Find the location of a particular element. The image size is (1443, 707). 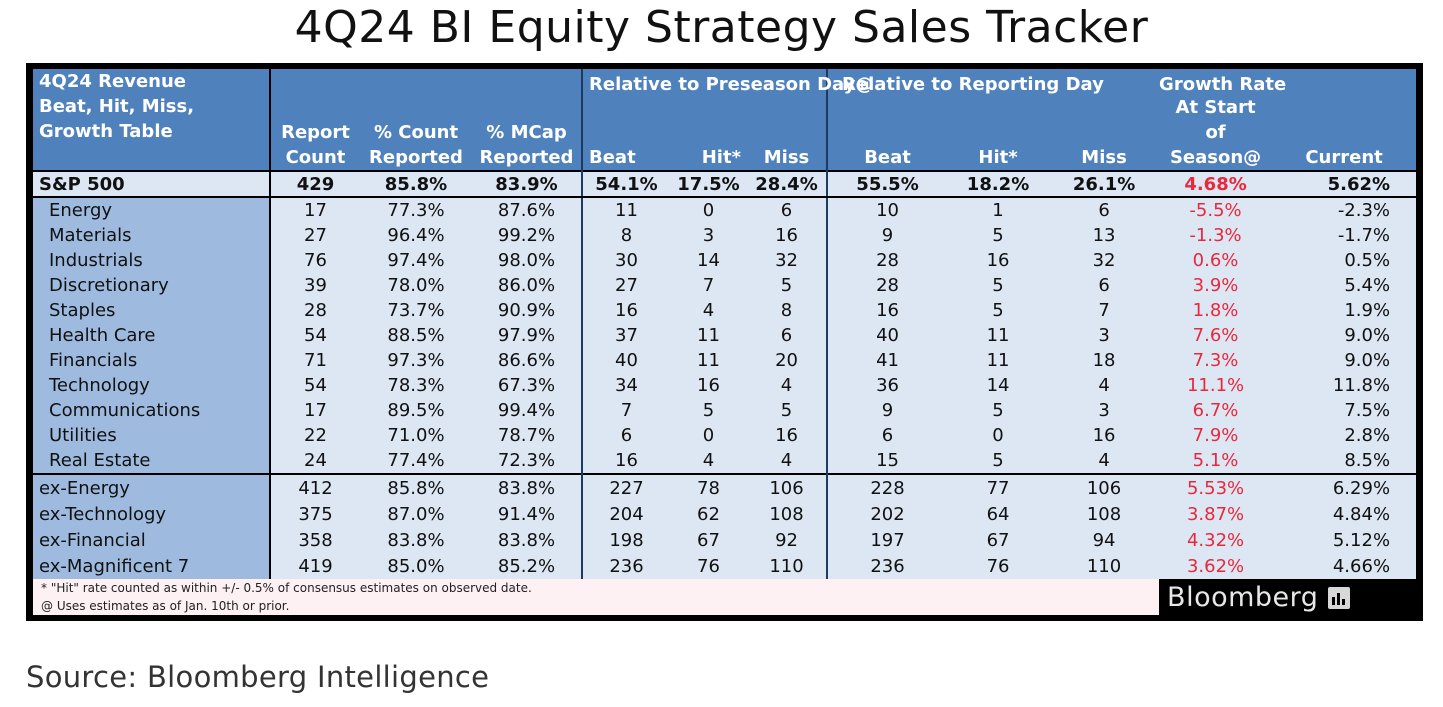

cell-growth-current: -2.3% is located at coordinates (1344, 210).